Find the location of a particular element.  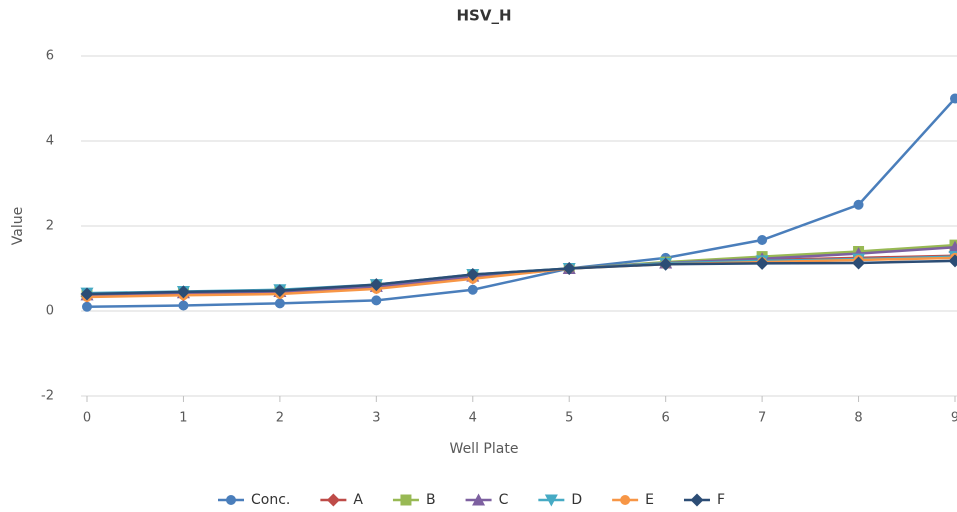

legend-label: D is located at coordinates (576, 500).